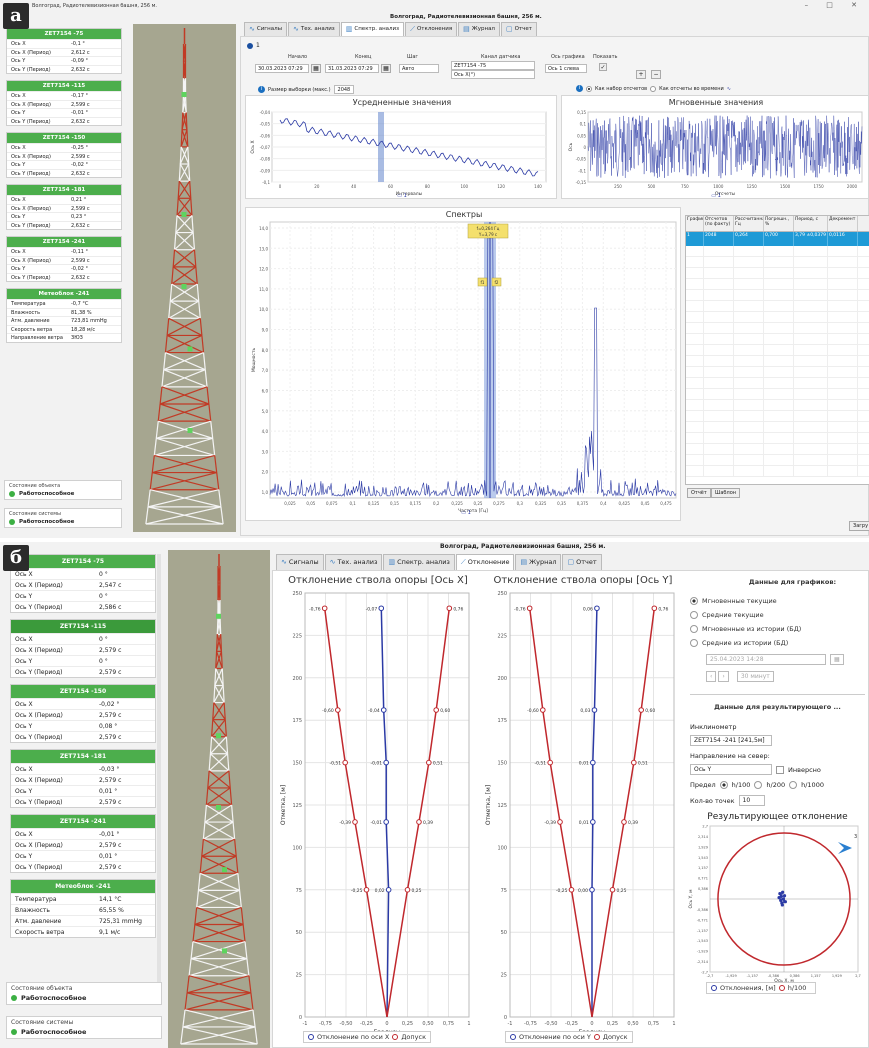 This screenshot has height=1048, width=869. What do you see at coordinates (755, 676) in the screenshot?
I see `interval-select: 30 минут` at bounding box center [755, 676].